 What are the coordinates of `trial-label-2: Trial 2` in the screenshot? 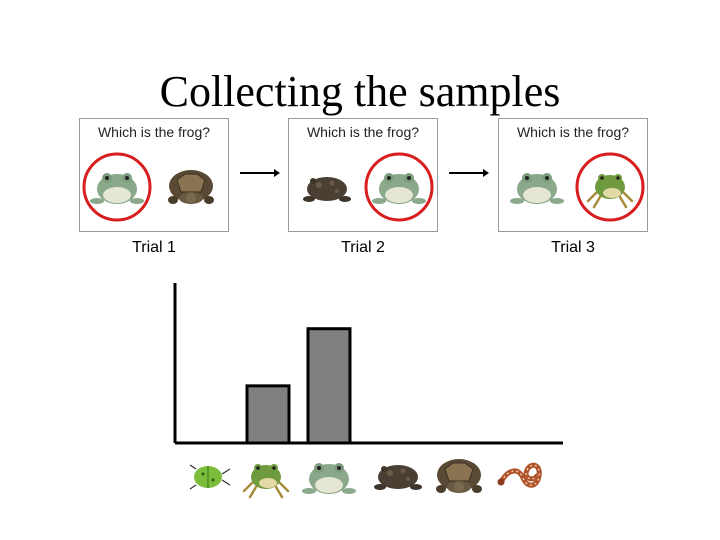 It's located at (363, 247).